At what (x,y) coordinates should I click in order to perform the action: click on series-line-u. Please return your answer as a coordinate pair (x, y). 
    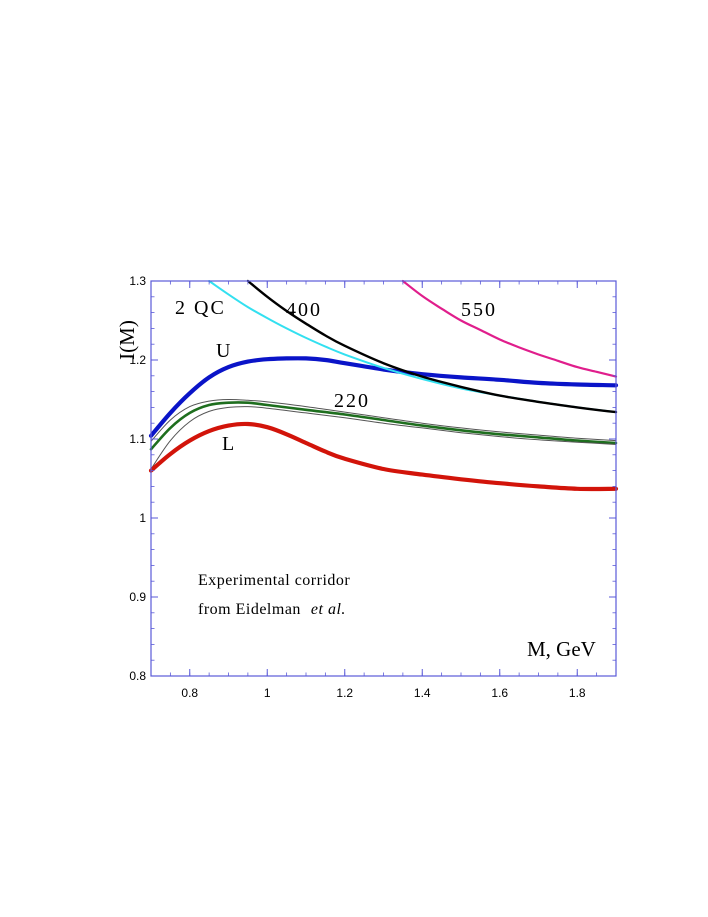
    Looking at the image, I should click on (383, 397).